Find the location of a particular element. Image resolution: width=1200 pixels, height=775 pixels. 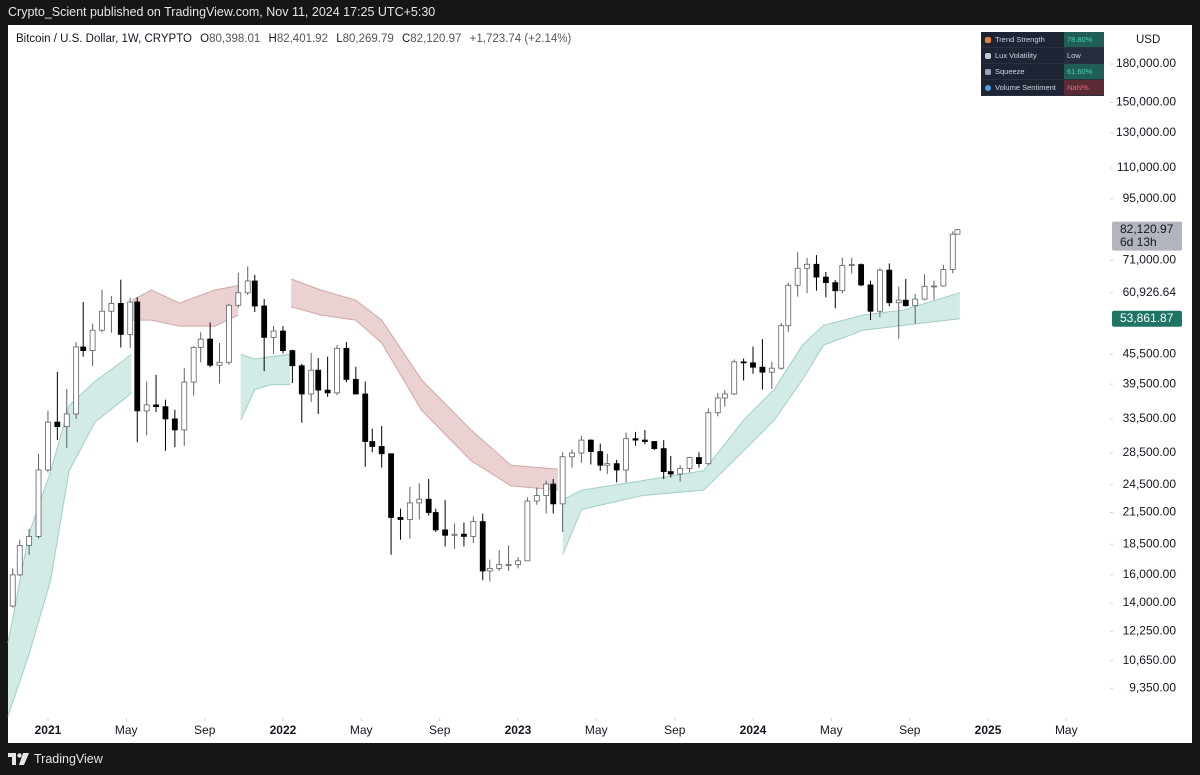

y-tick-label: 18,500.00 is located at coordinates (1150, 543).